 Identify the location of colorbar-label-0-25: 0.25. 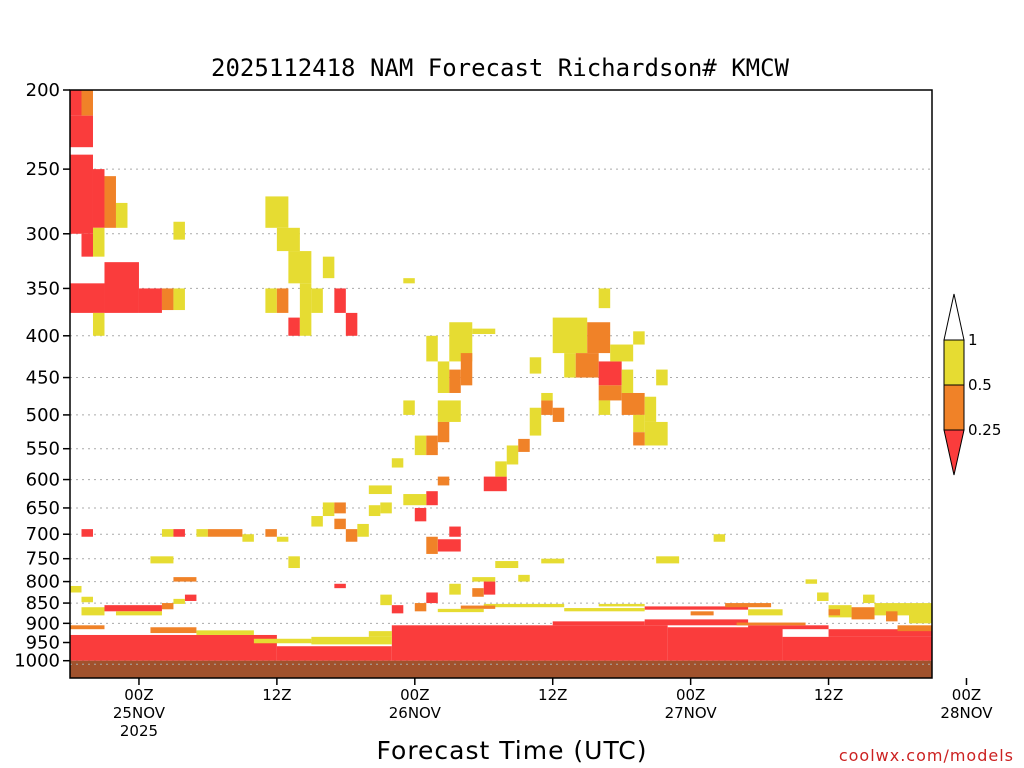
(984, 430).